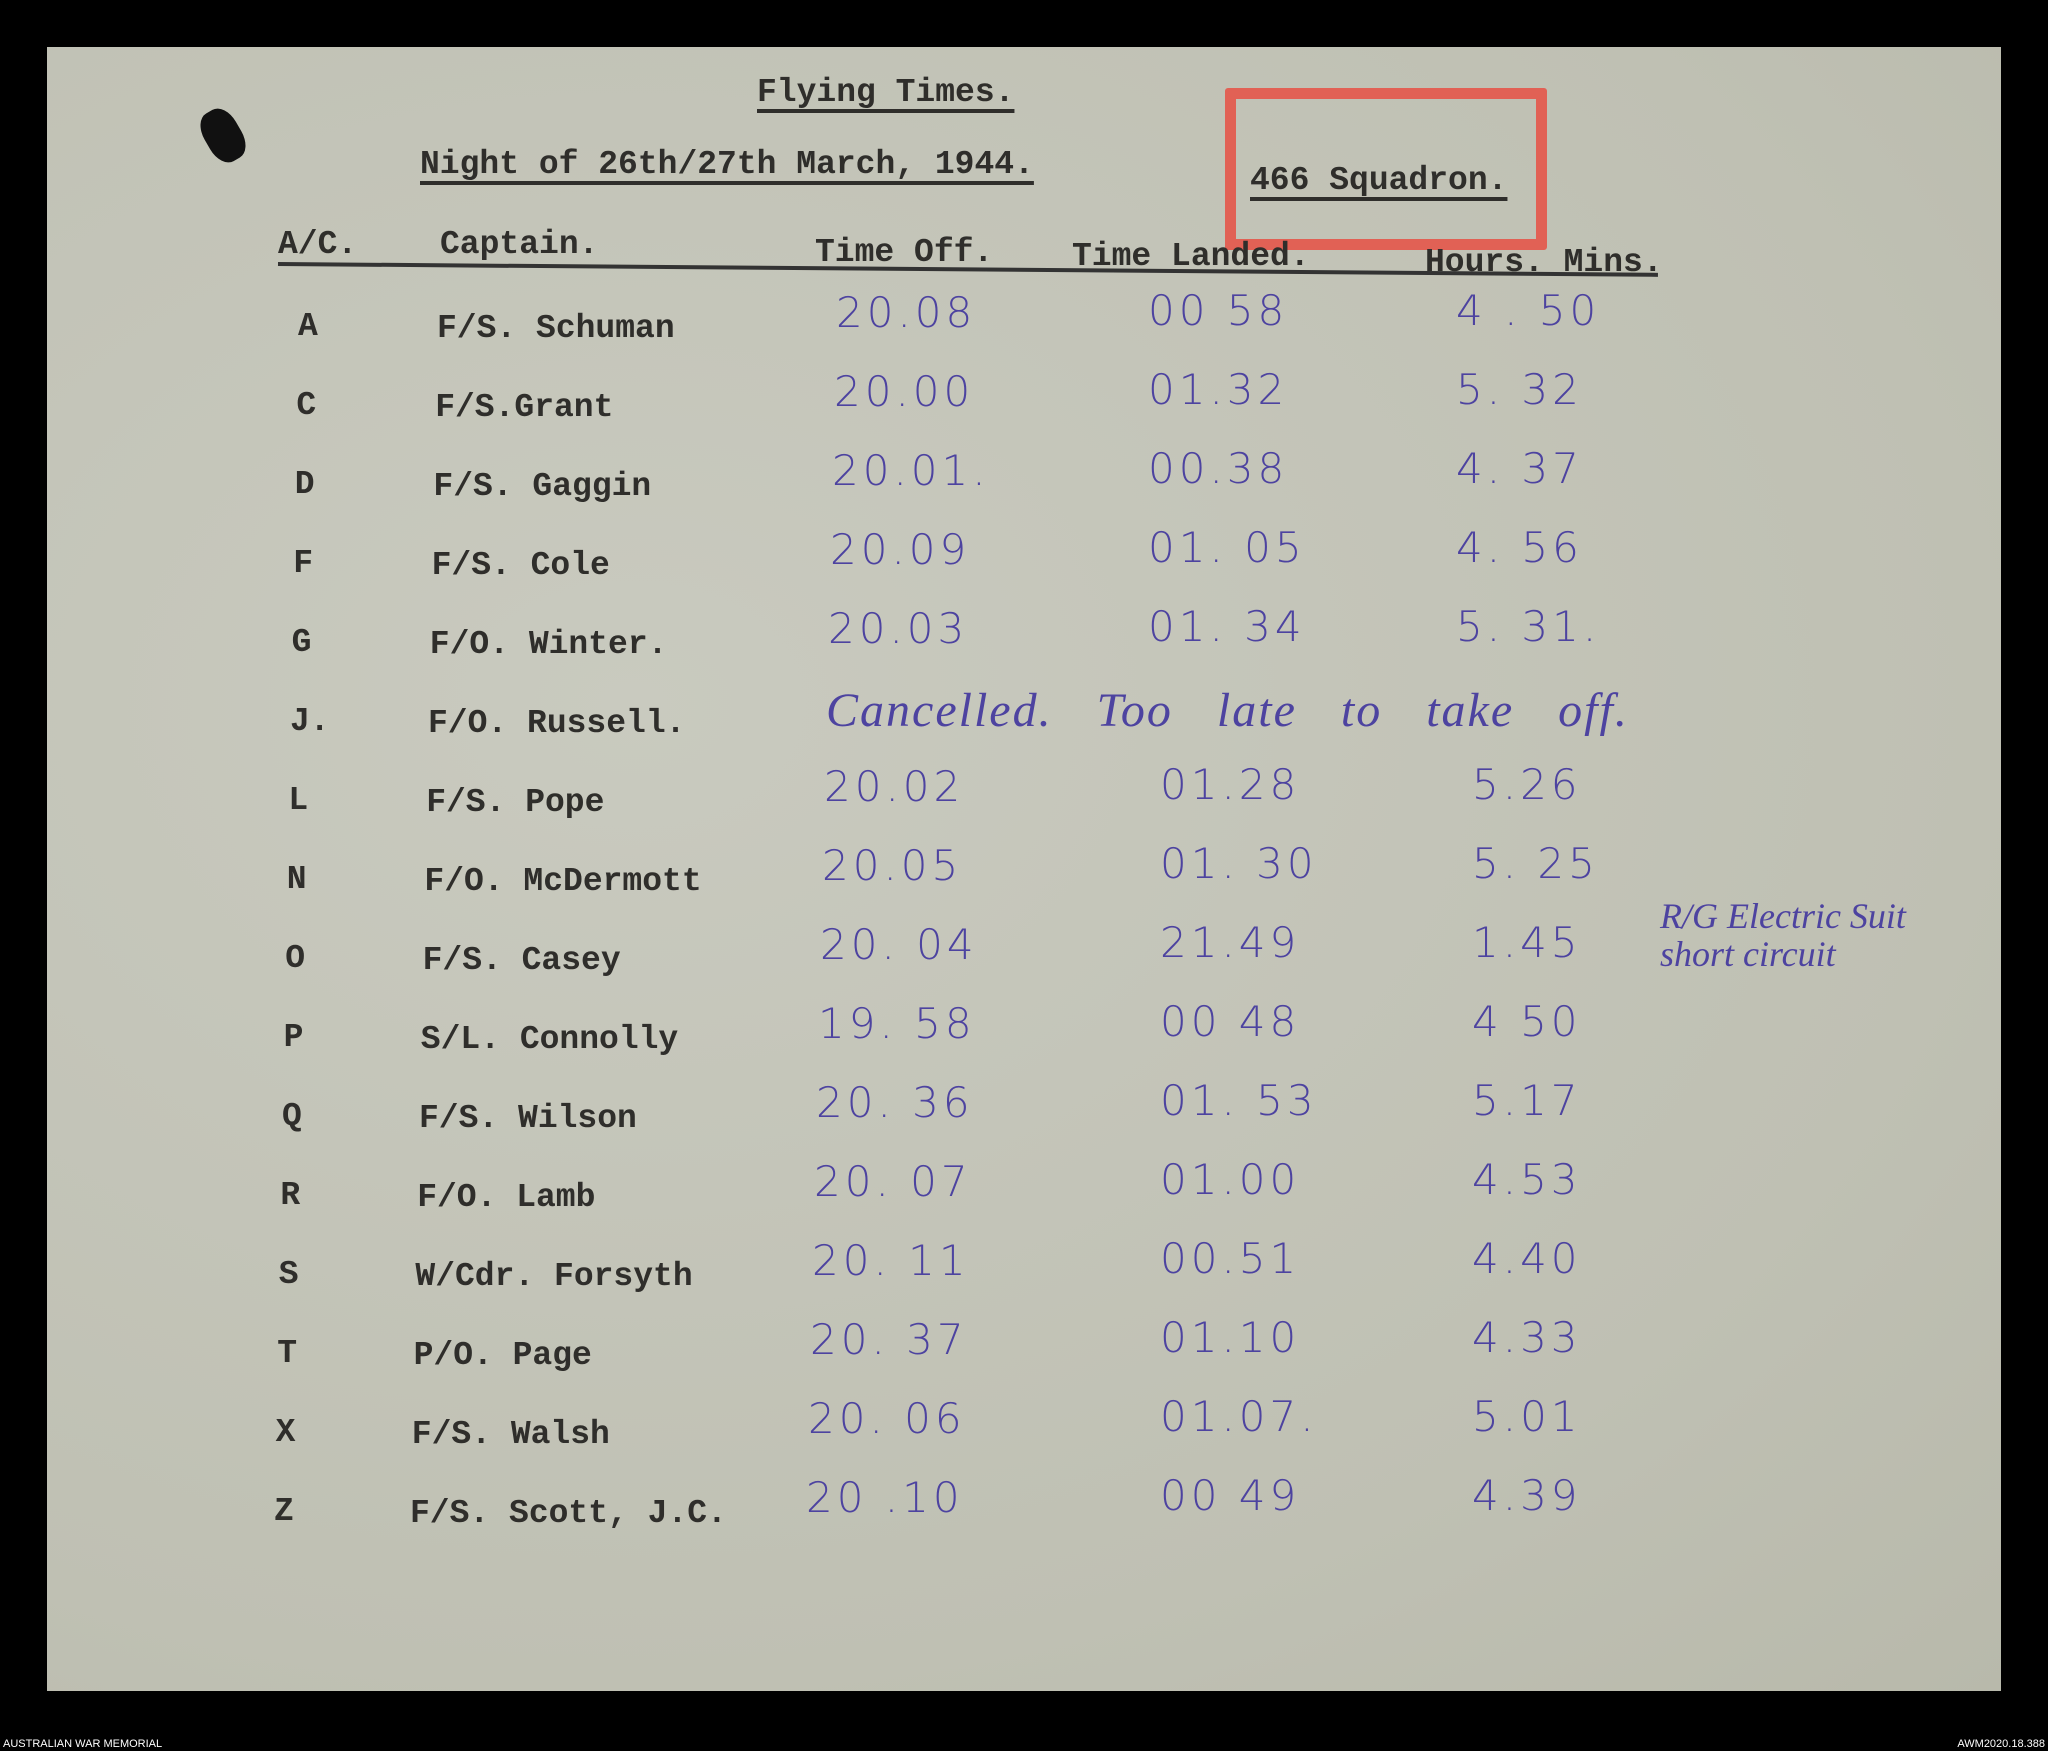  I want to click on cell-ac: G, so click(301, 642).